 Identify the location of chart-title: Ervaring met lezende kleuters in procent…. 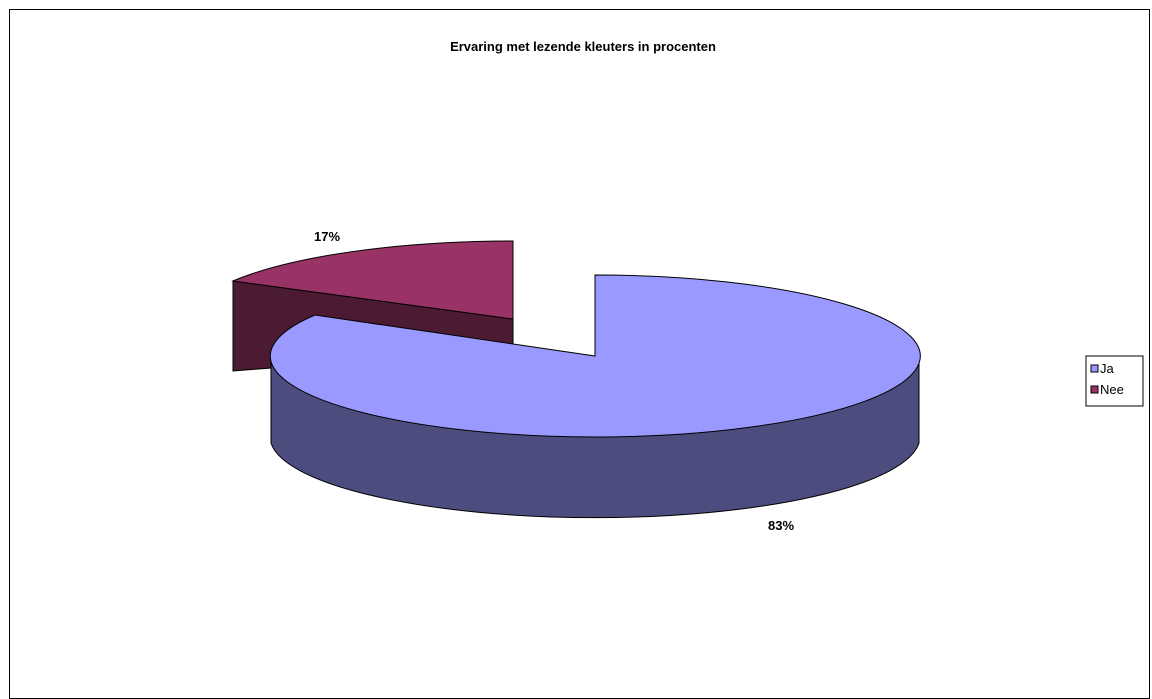
(583, 46).